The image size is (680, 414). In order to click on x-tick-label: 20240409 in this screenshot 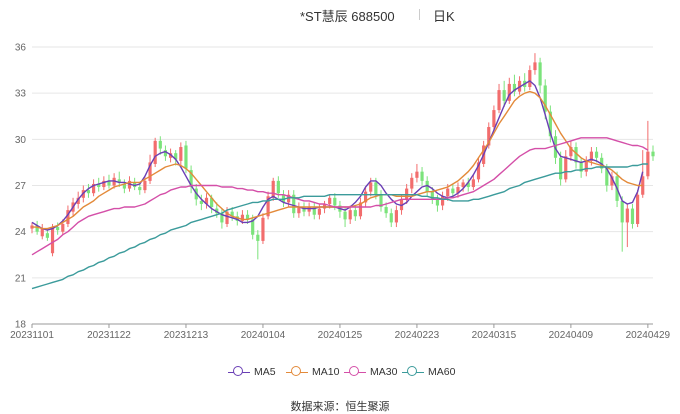, I will do `click(571, 335)`.